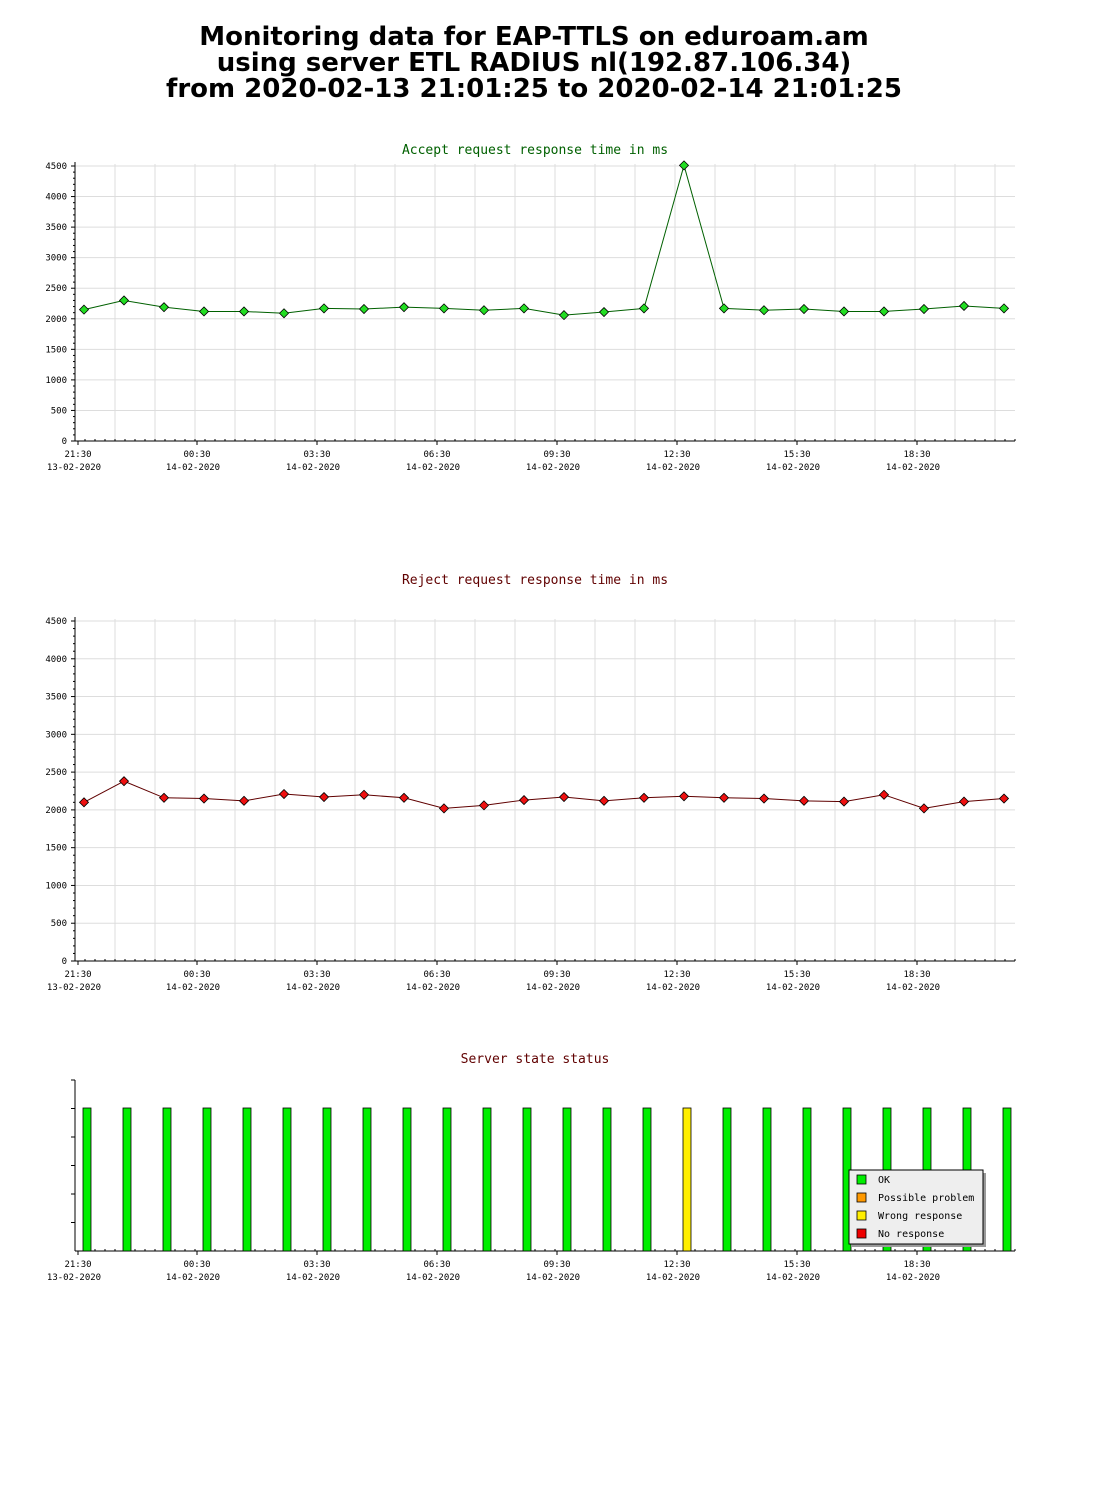  Describe the element at coordinates (56, 660) in the screenshot. I see `reject-y-tick-label: 4000` at that location.